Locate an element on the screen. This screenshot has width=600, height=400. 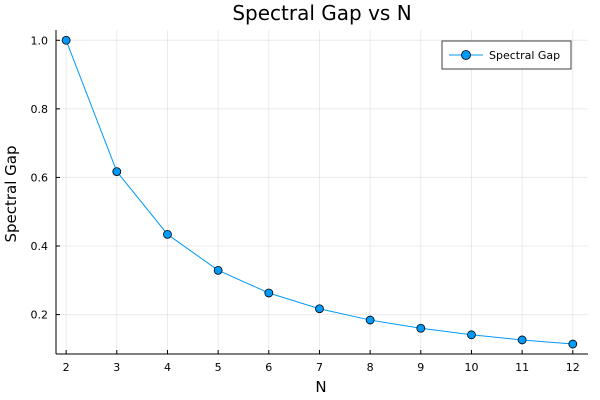
y-tick-label: 0.4 is located at coordinates (40, 246).